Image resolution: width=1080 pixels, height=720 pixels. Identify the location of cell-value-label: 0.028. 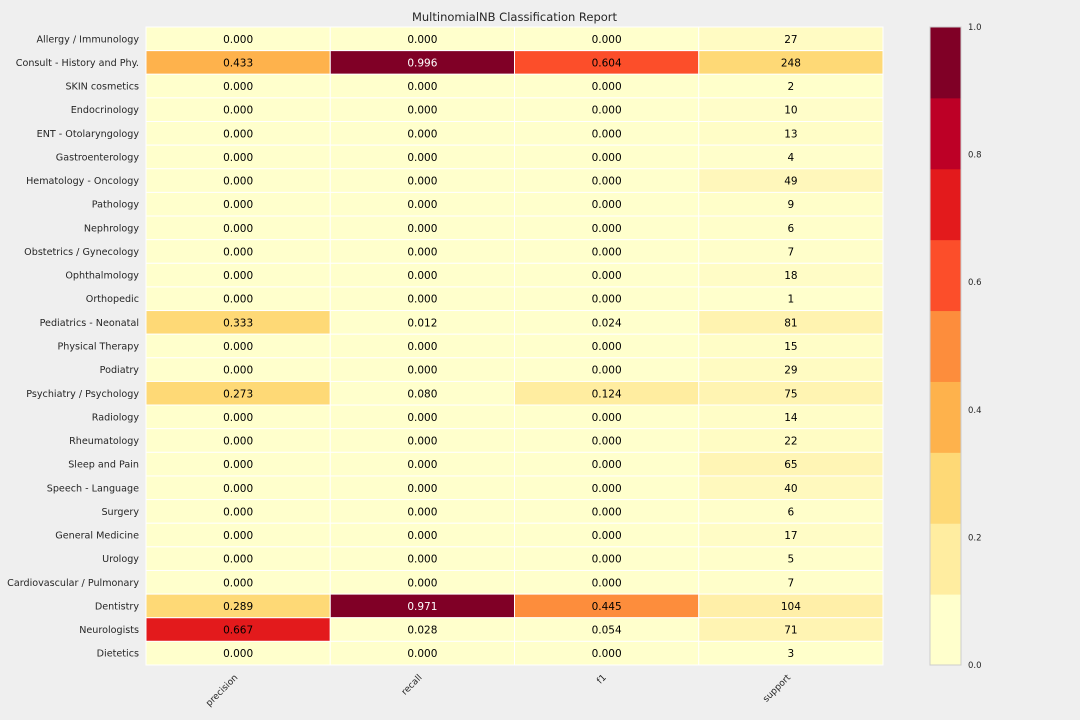
(422, 631).